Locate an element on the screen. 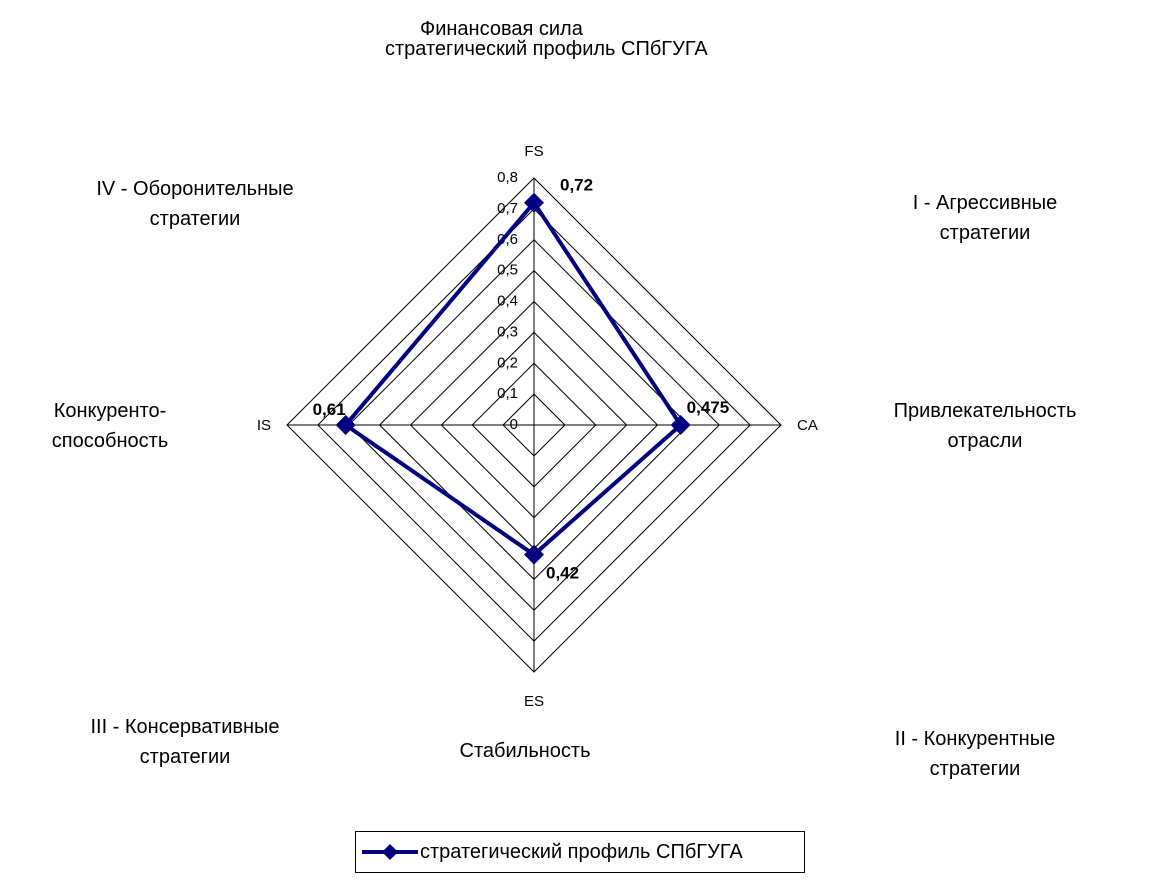 The image size is (1151, 896). quadrant-iv-label-line2: стратегии is located at coordinates (195, 219).